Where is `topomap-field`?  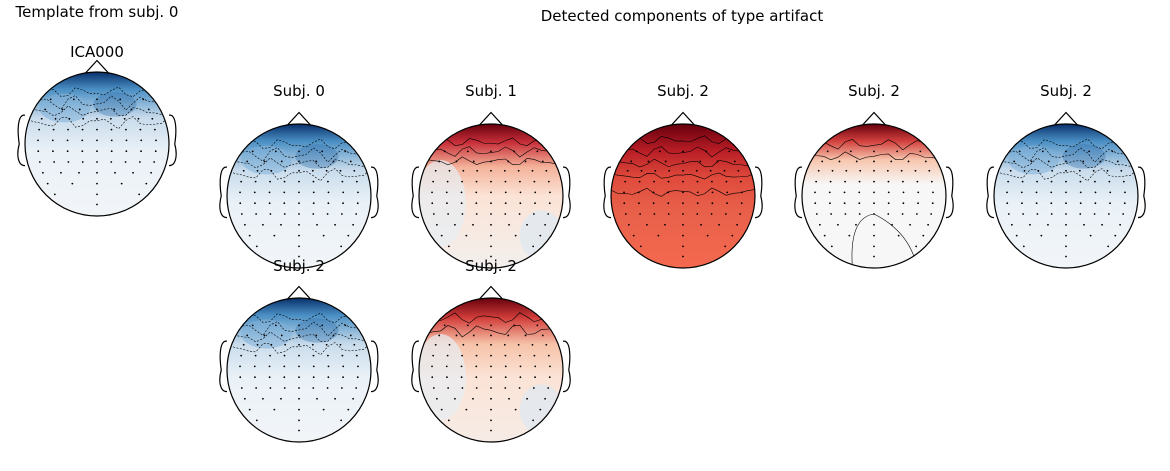 topomap-field is located at coordinates (683, 196).